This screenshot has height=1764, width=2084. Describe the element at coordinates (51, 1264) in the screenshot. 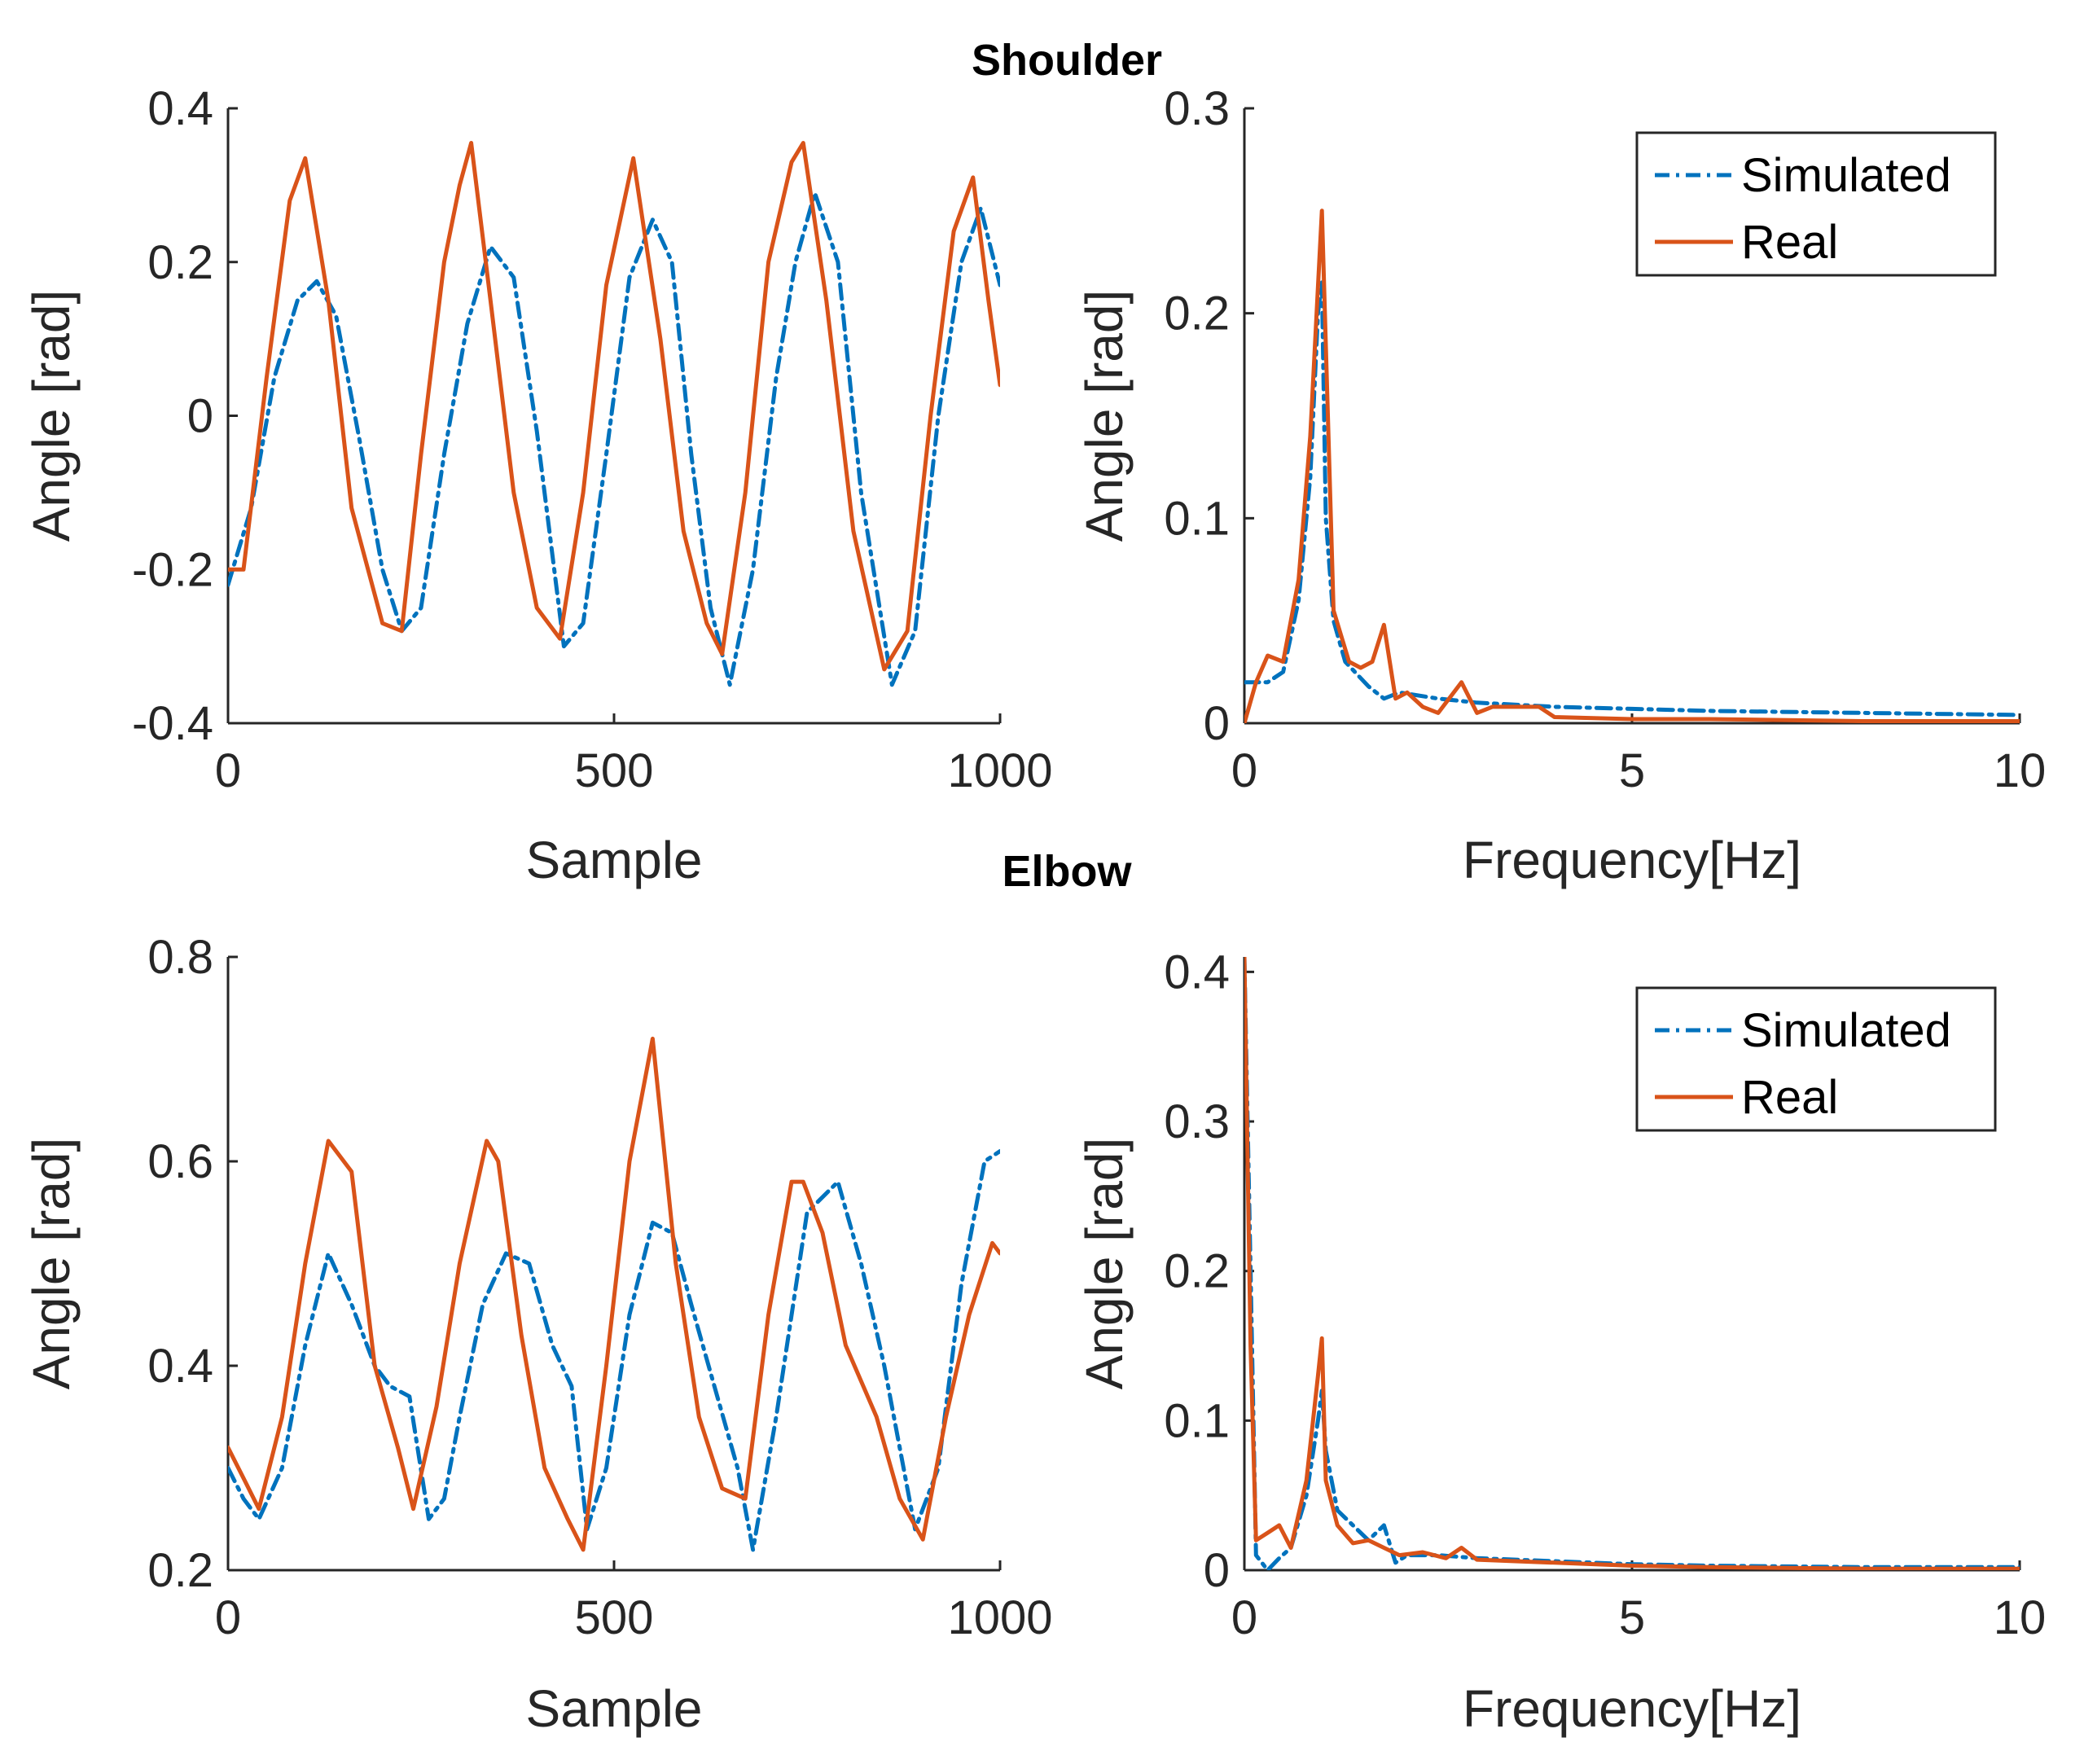

I see `elbow-time-y-axis-title: Angle [rad]` at that location.